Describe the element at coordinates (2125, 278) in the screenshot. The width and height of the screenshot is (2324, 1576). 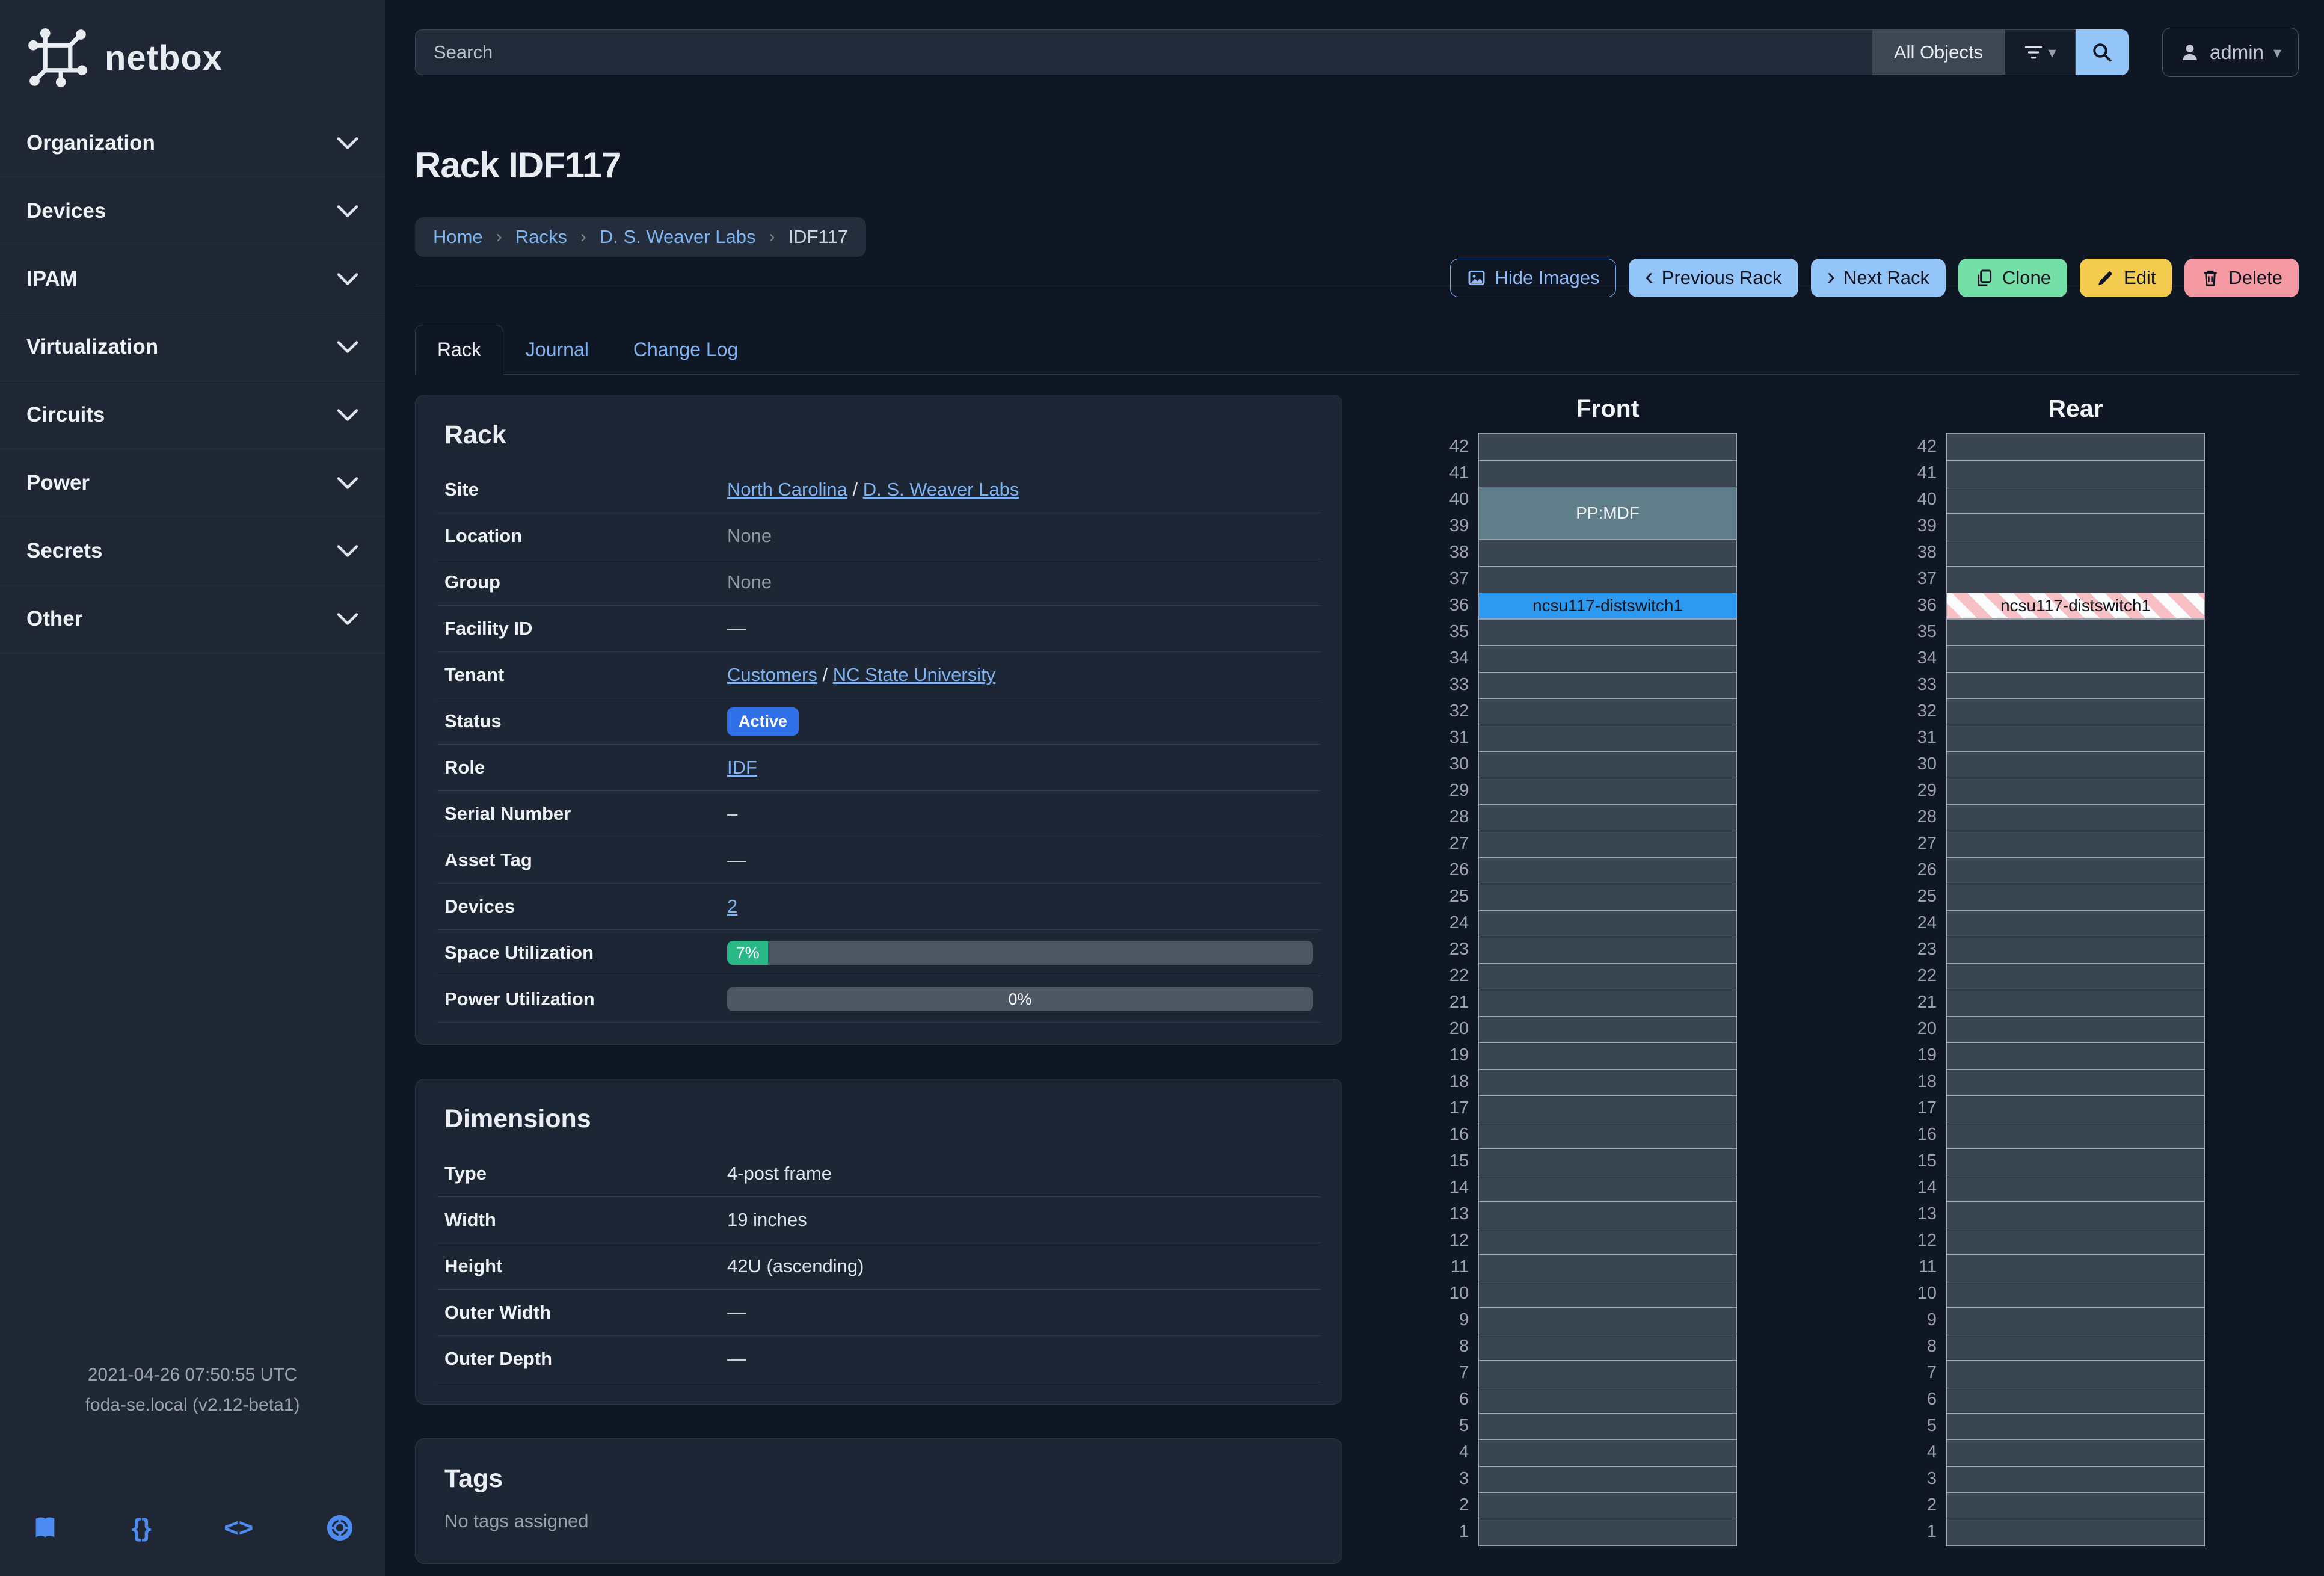
I see `edit-button: Edit` at that location.